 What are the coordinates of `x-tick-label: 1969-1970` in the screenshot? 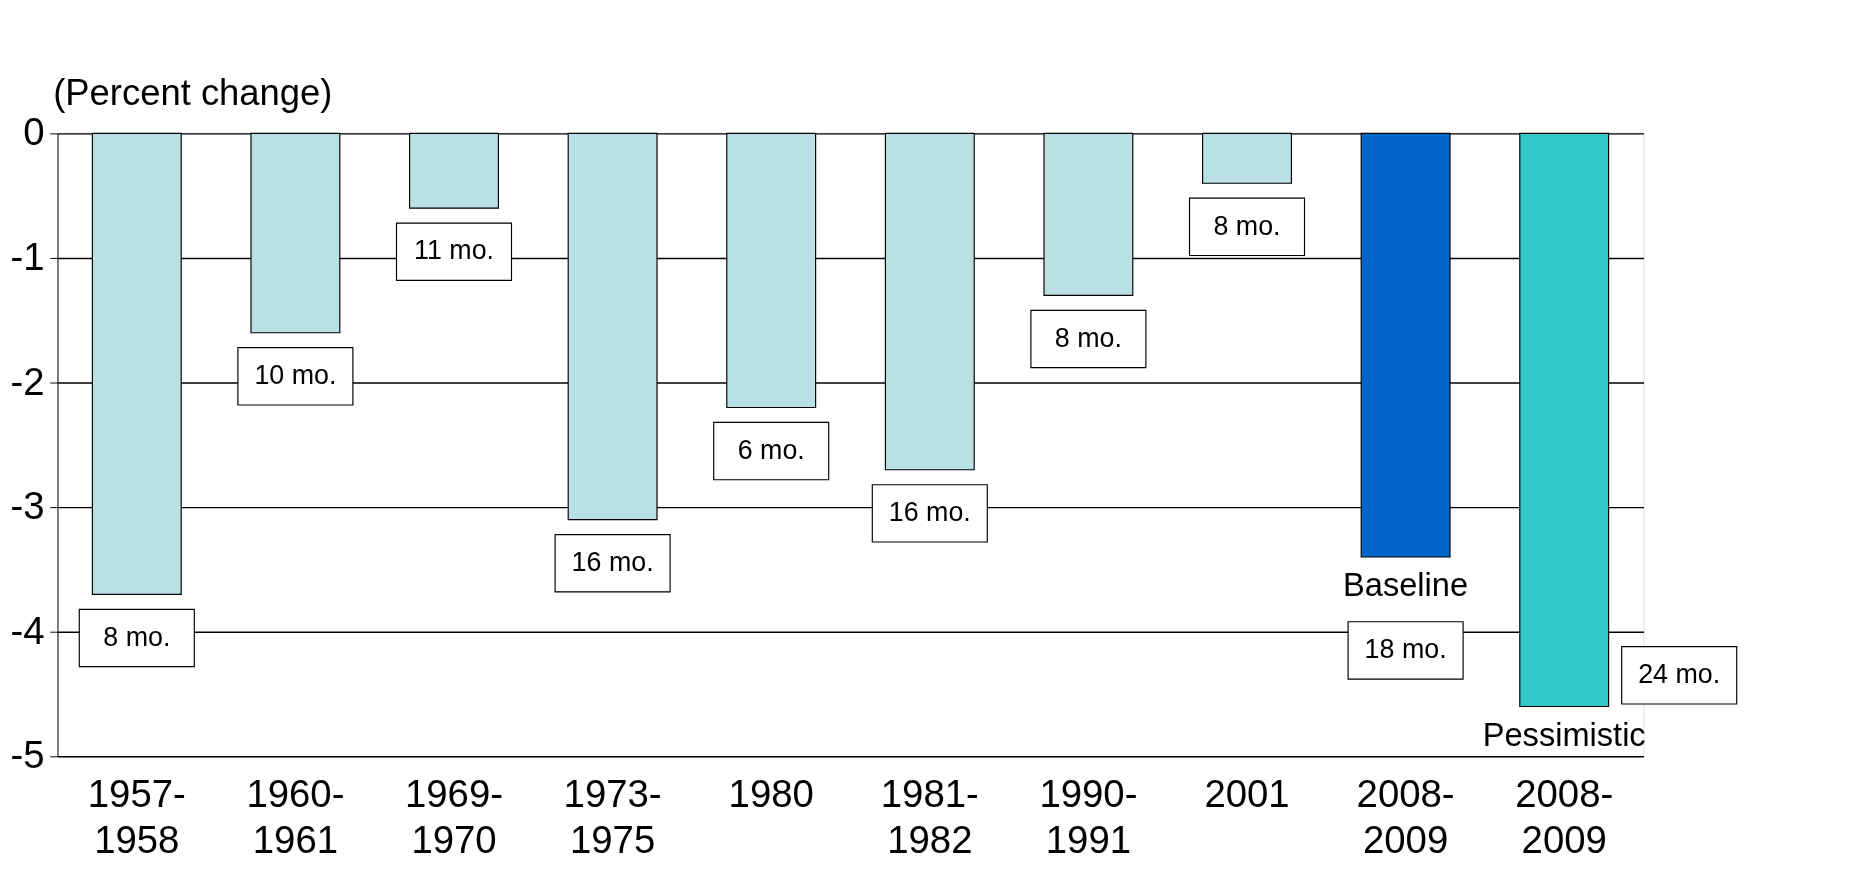 It's located at (454, 816).